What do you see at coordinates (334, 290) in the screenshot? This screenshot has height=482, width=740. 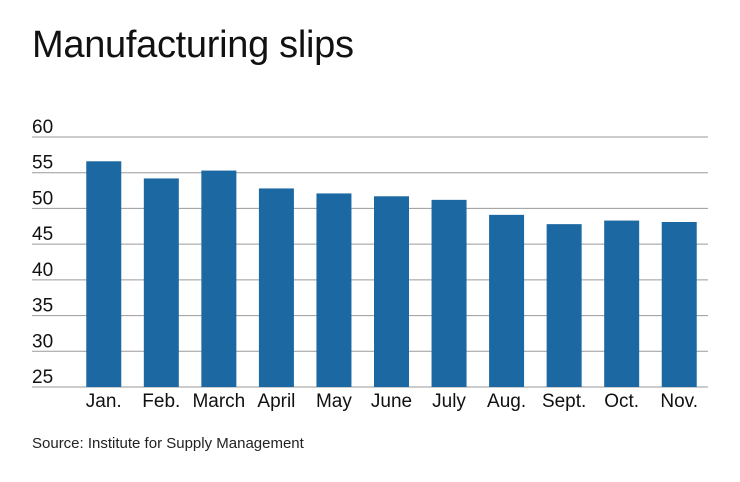 I see `bar-may` at bounding box center [334, 290].